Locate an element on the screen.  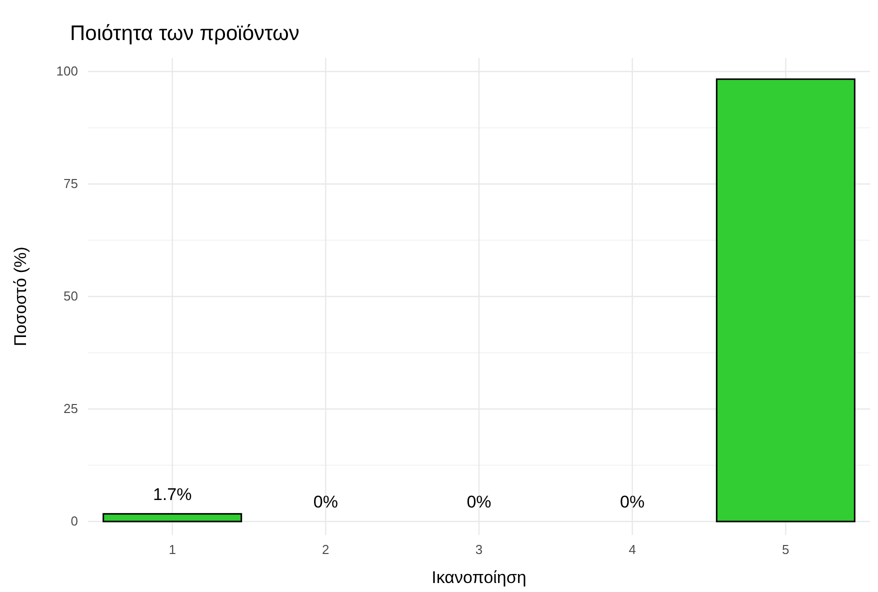
y-tick-label: 75 is located at coordinates (71, 184).